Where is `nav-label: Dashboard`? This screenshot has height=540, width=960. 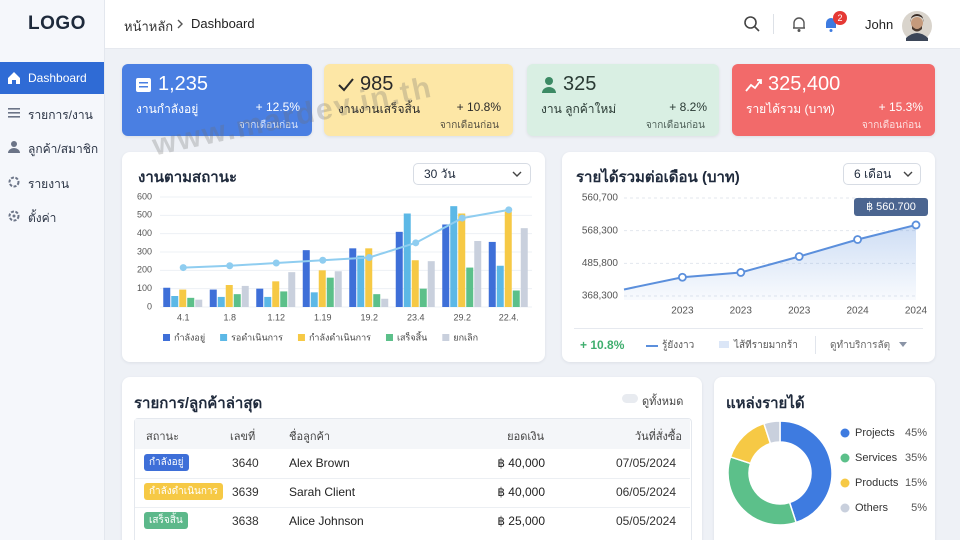 nav-label: Dashboard is located at coordinates (57, 78).